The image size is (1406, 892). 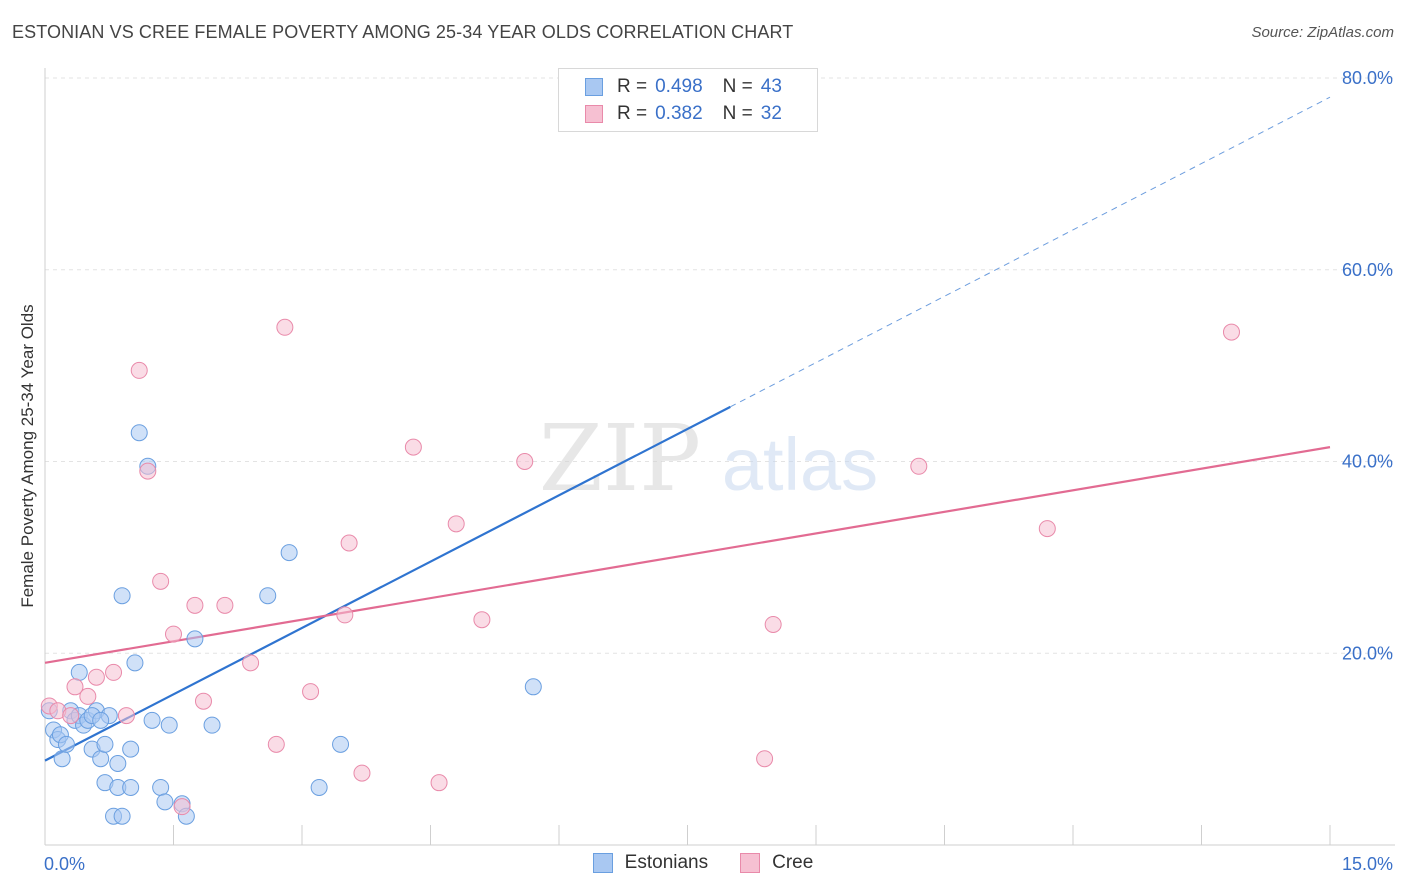 What do you see at coordinates (1030, 252) in the screenshot?
I see `estonians-trend-extension` at bounding box center [1030, 252].